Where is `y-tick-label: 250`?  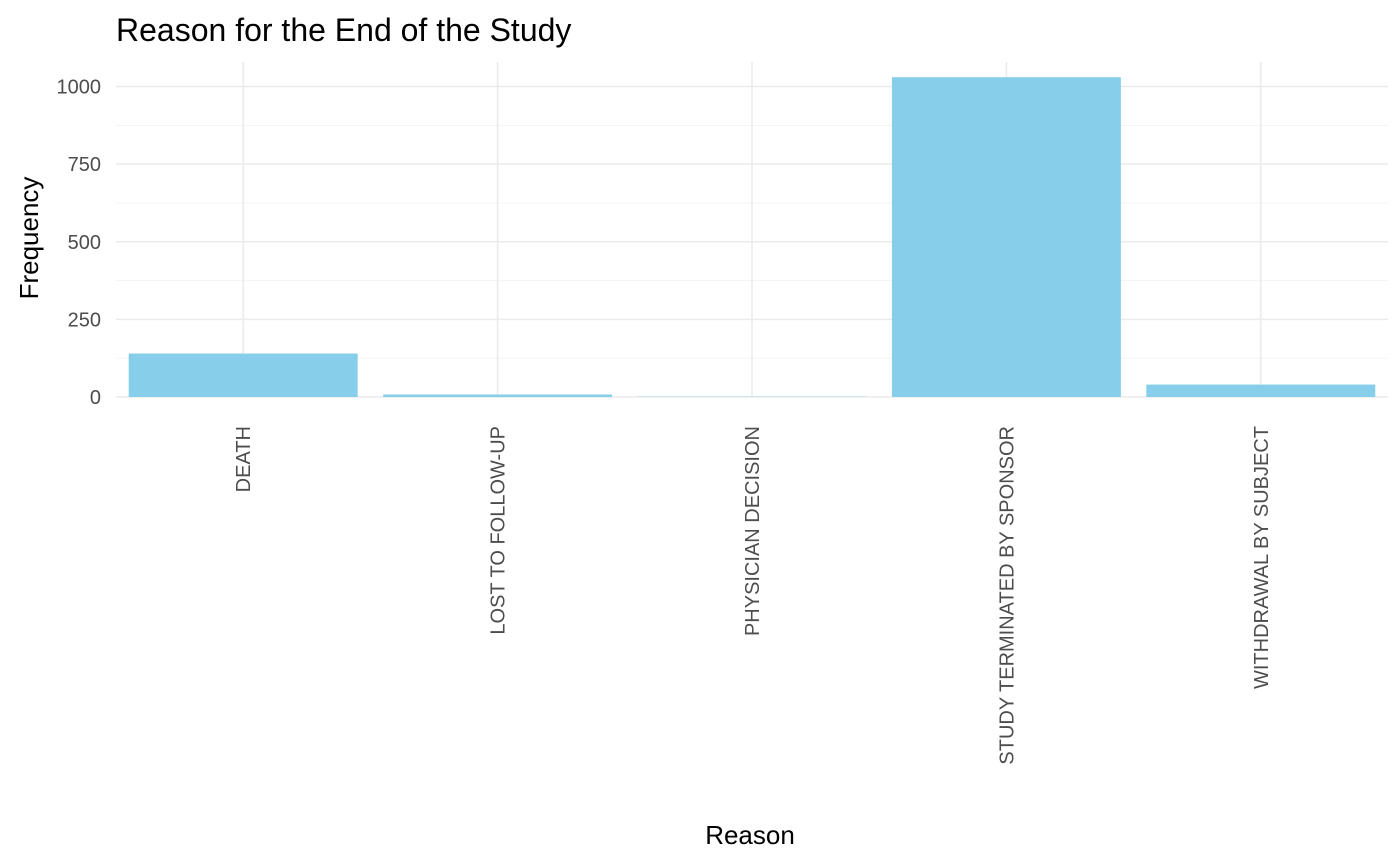
y-tick-label: 250 is located at coordinates (84, 320).